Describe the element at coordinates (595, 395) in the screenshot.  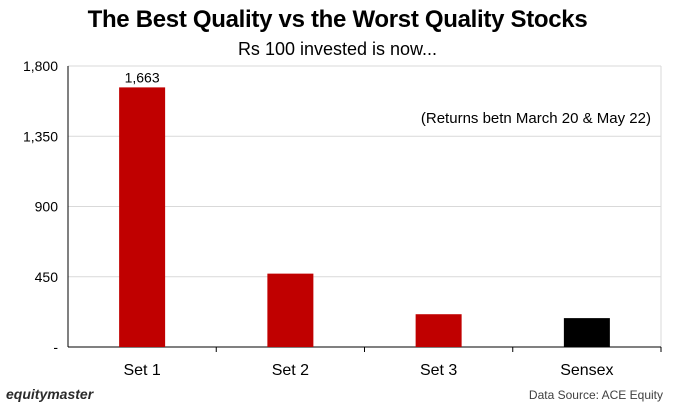
I see `data-source-note: Data Source: ACE Equity` at that location.